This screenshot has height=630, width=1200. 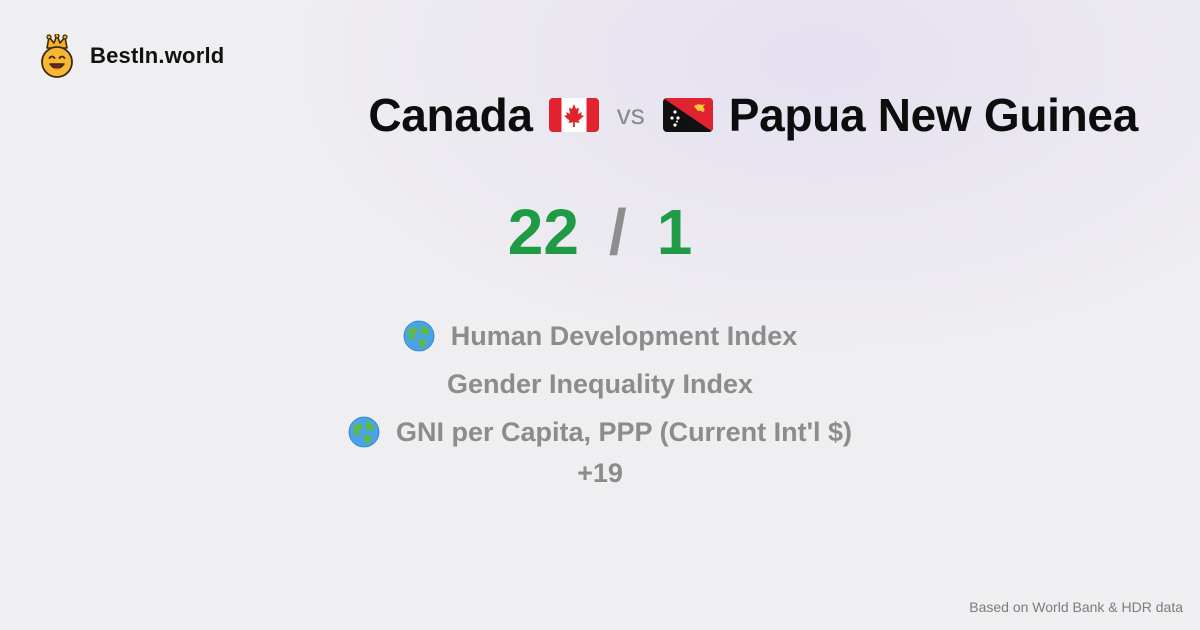 I want to click on brand: BestIn.world, so click(x=131, y=56).